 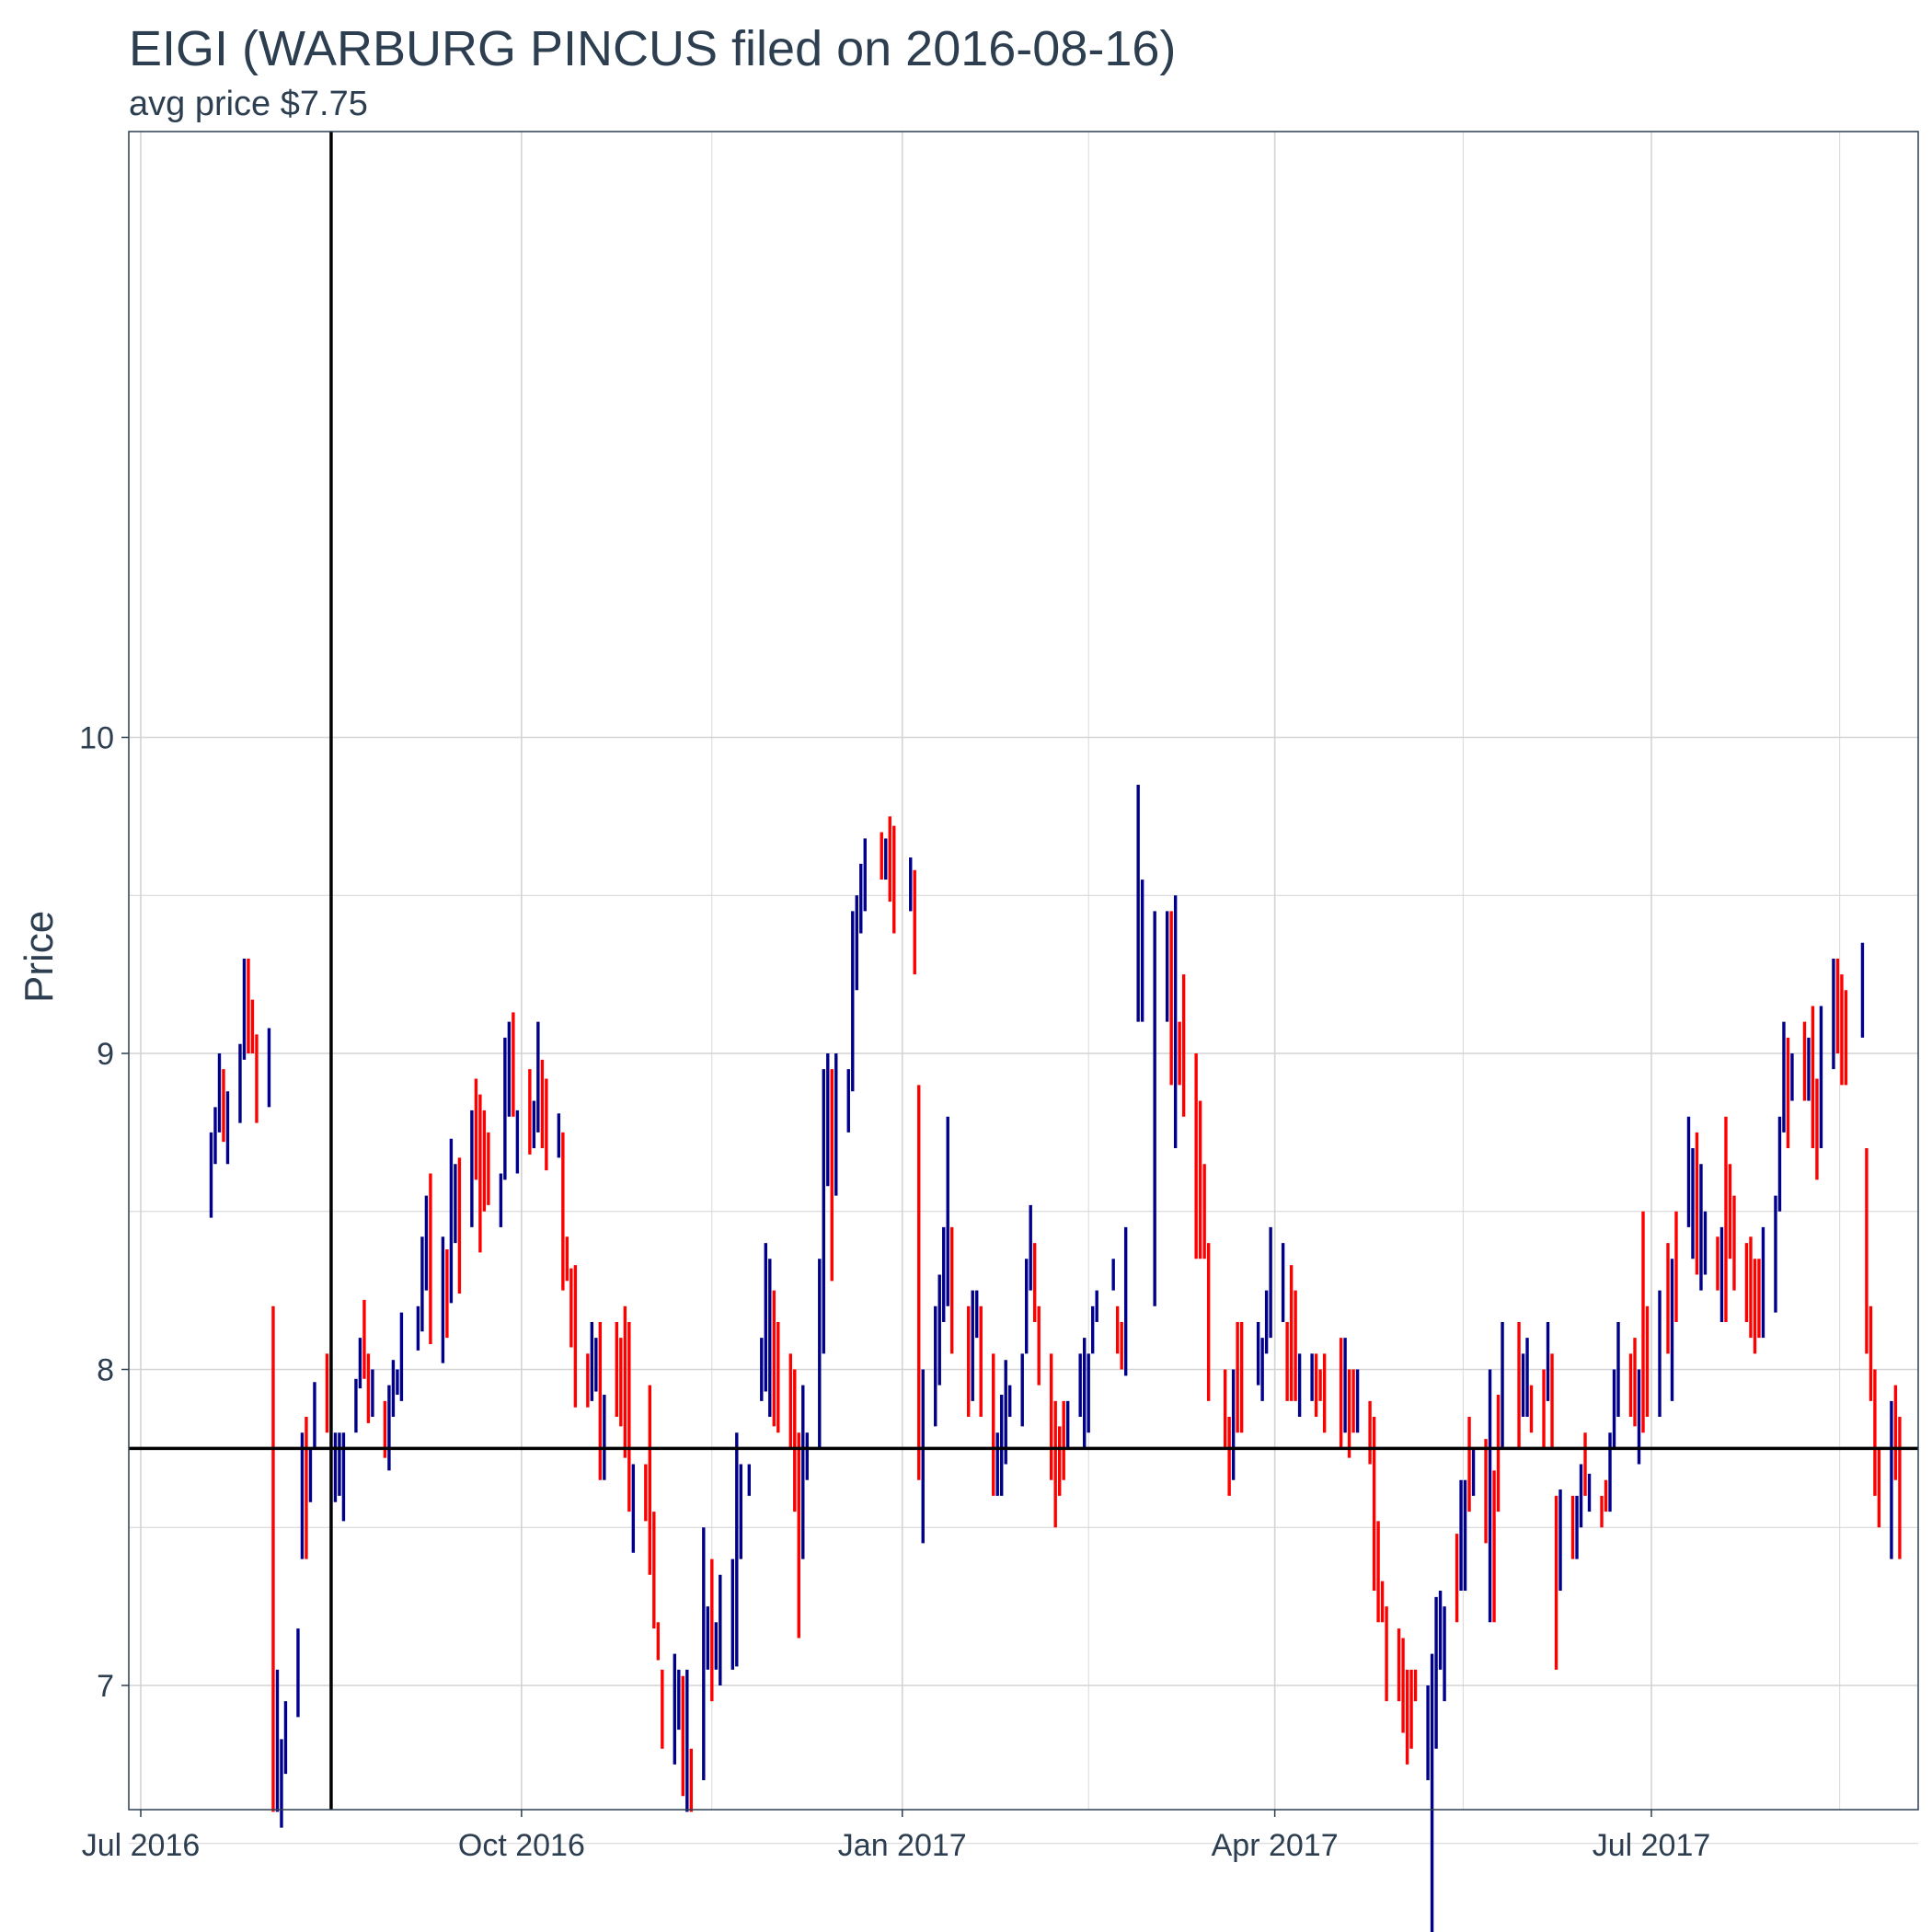 What do you see at coordinates (141, 1845) in the screenshot?
I see `x-tick-label: Jul 2016` at bounding box center [141, 1845].